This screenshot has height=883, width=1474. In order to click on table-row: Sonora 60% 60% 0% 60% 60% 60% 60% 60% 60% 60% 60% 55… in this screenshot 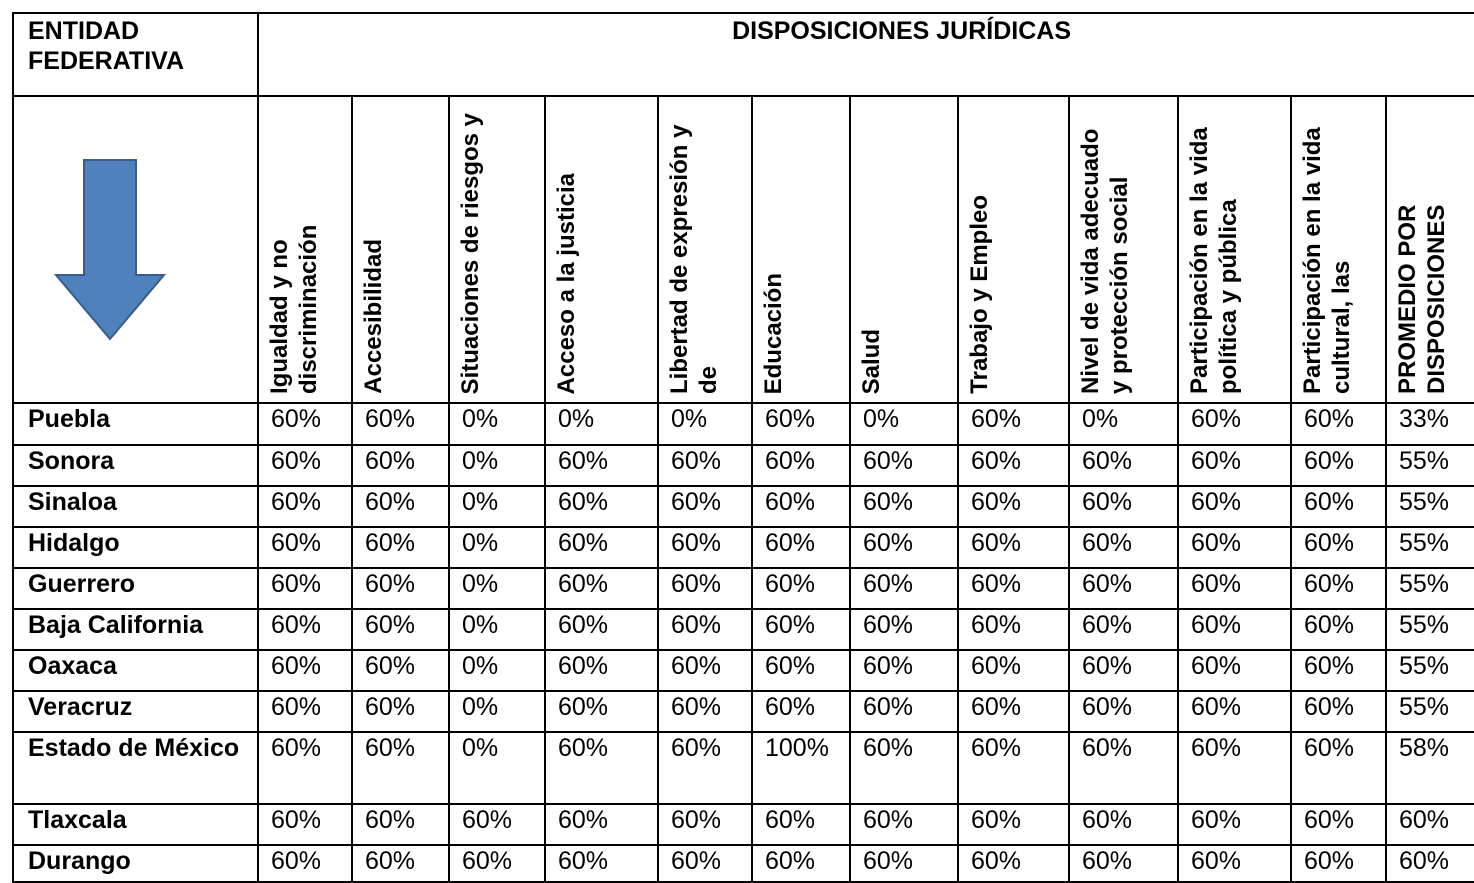, I will do `click(743, 465)`.